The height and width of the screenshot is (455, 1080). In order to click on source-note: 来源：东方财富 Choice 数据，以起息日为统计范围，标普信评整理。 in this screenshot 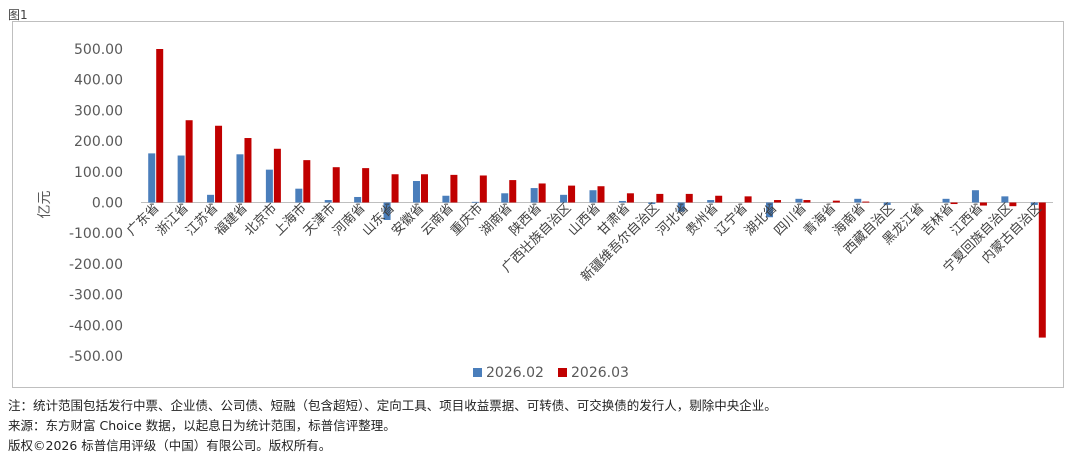, I will do `click(202, 425)`.